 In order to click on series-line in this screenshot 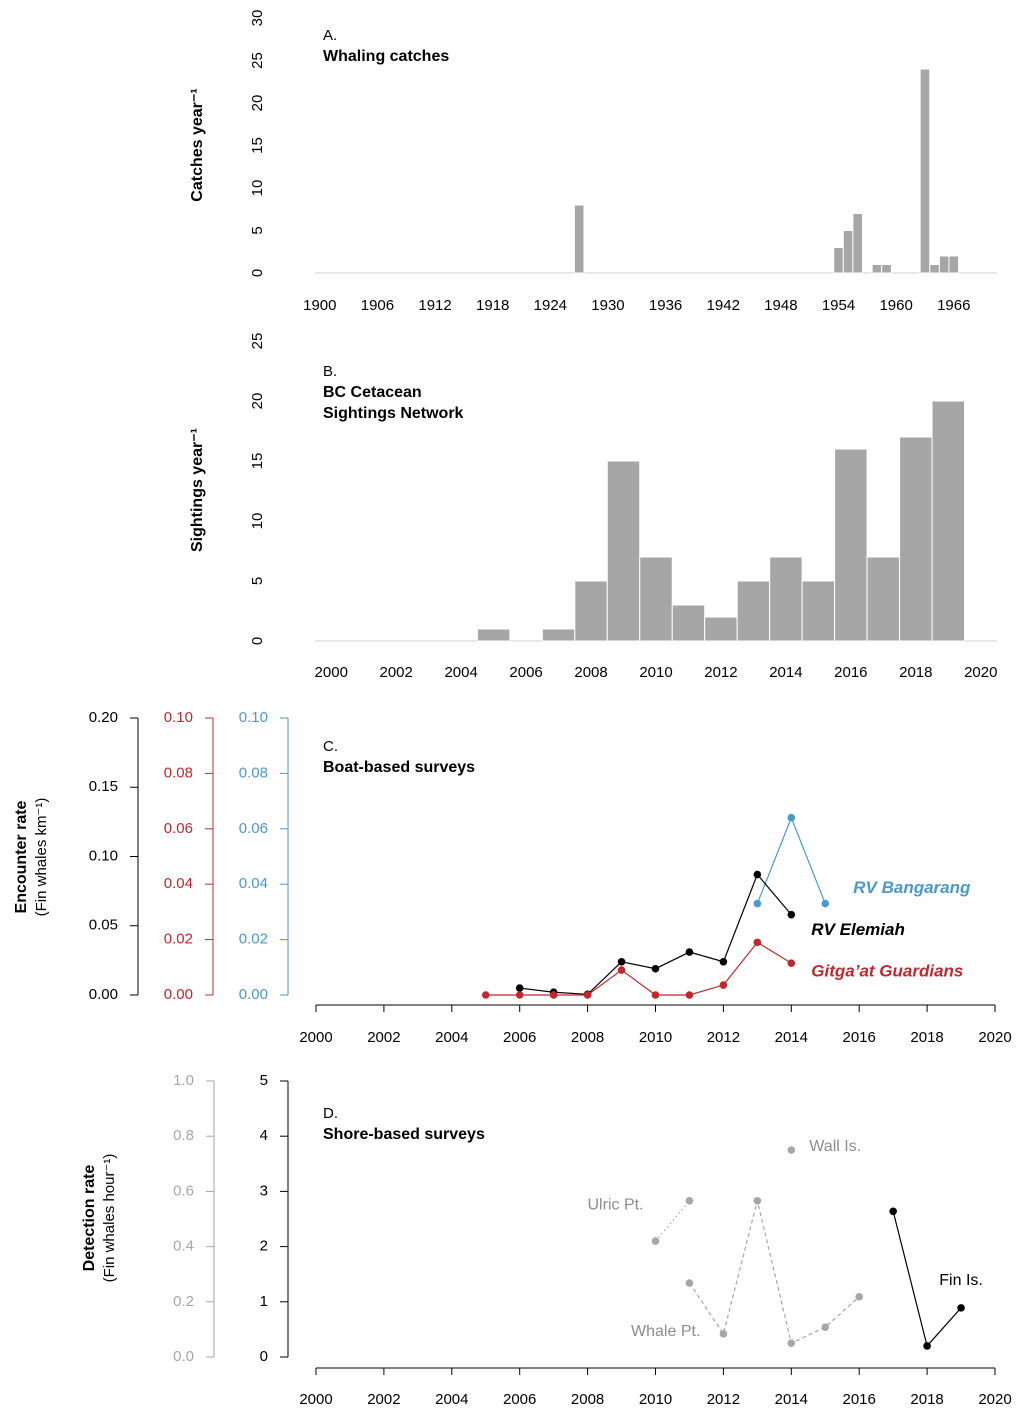, I will do `click(774, 1272)`.